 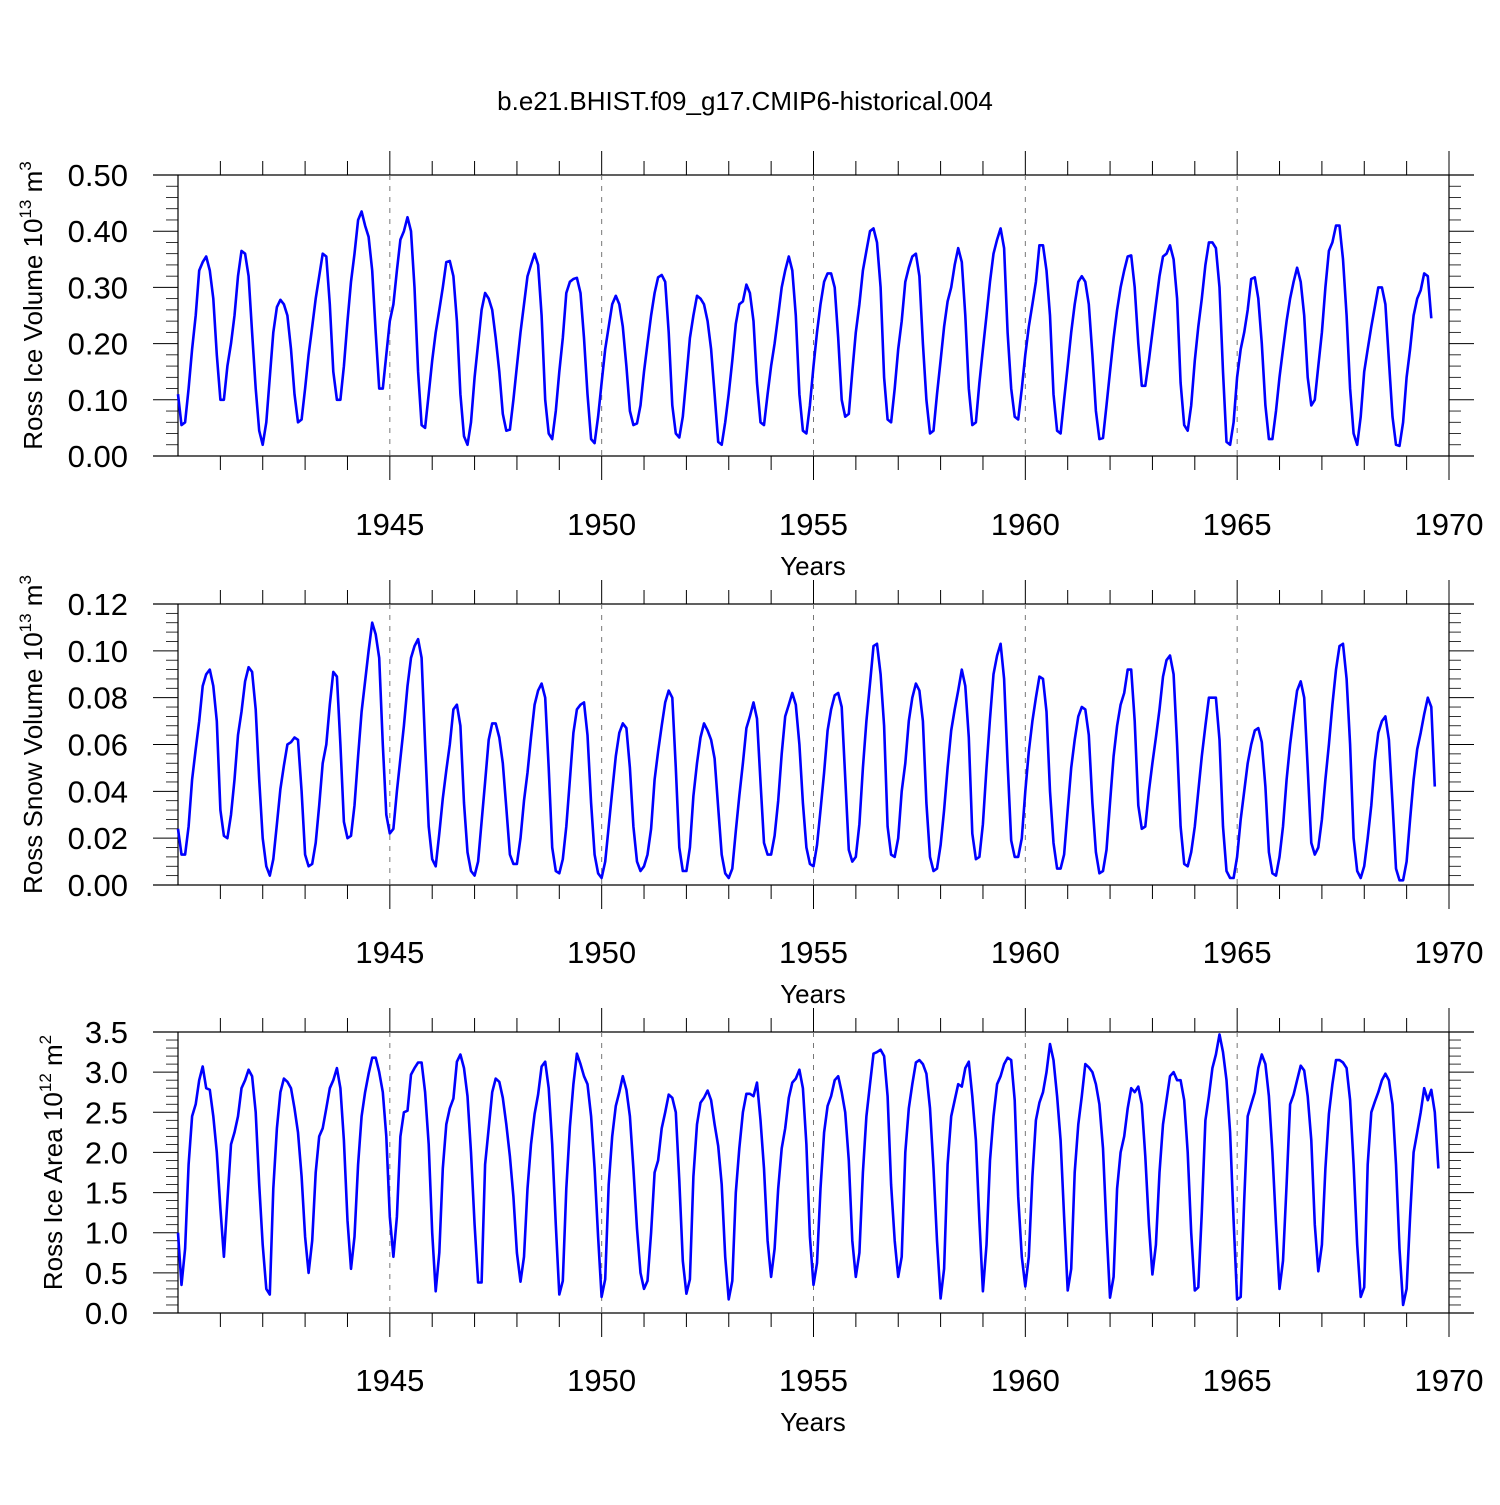 What do you see at coordinates (106, 1032) in the screenshot?
I see `y-tick-label: 3.5` at bounding box center [106, 1032].